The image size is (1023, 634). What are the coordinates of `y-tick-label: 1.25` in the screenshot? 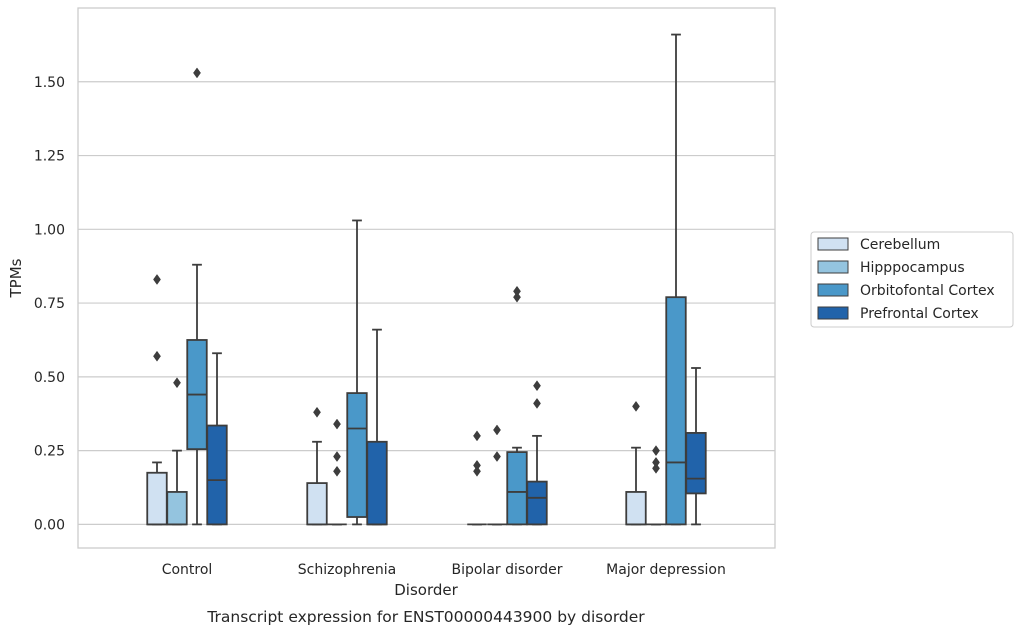 It's located at (49, 157).